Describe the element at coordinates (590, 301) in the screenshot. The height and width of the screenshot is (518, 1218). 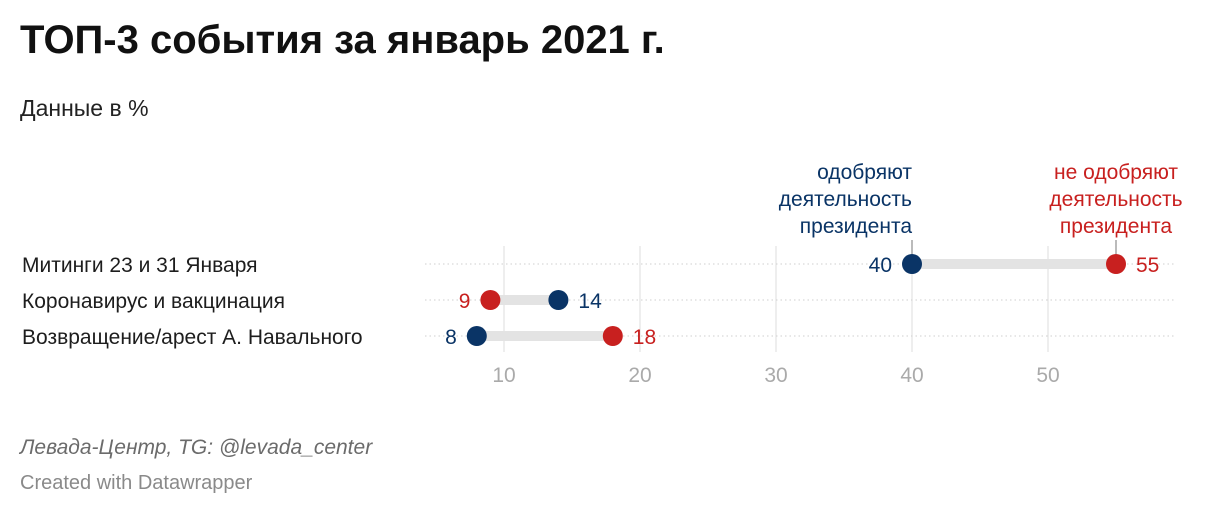
I see `value-label: 14` at that location.